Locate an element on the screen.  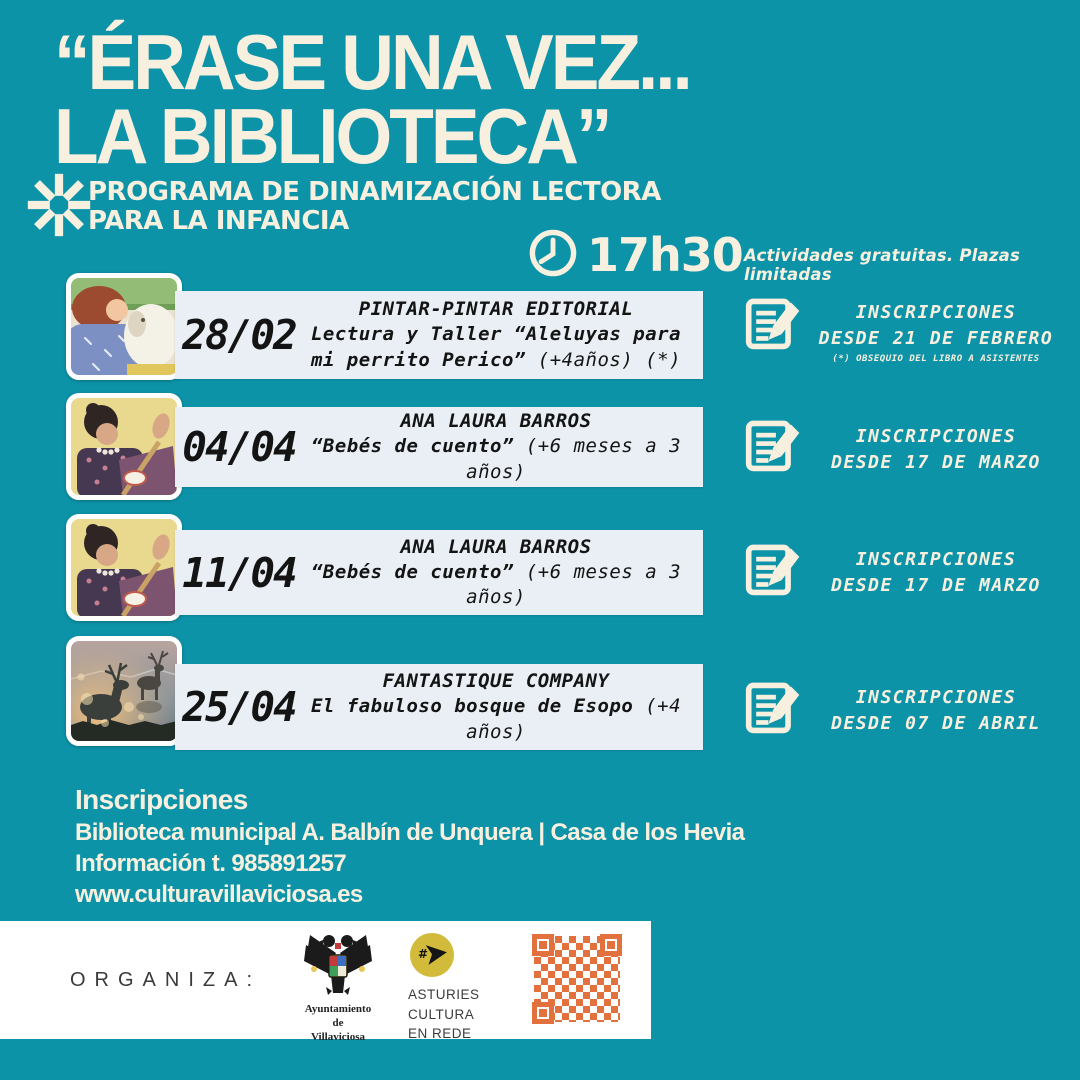
event-artist: PINTAR-PINTAR EDITORIAL is located at coordinates (496, 309).